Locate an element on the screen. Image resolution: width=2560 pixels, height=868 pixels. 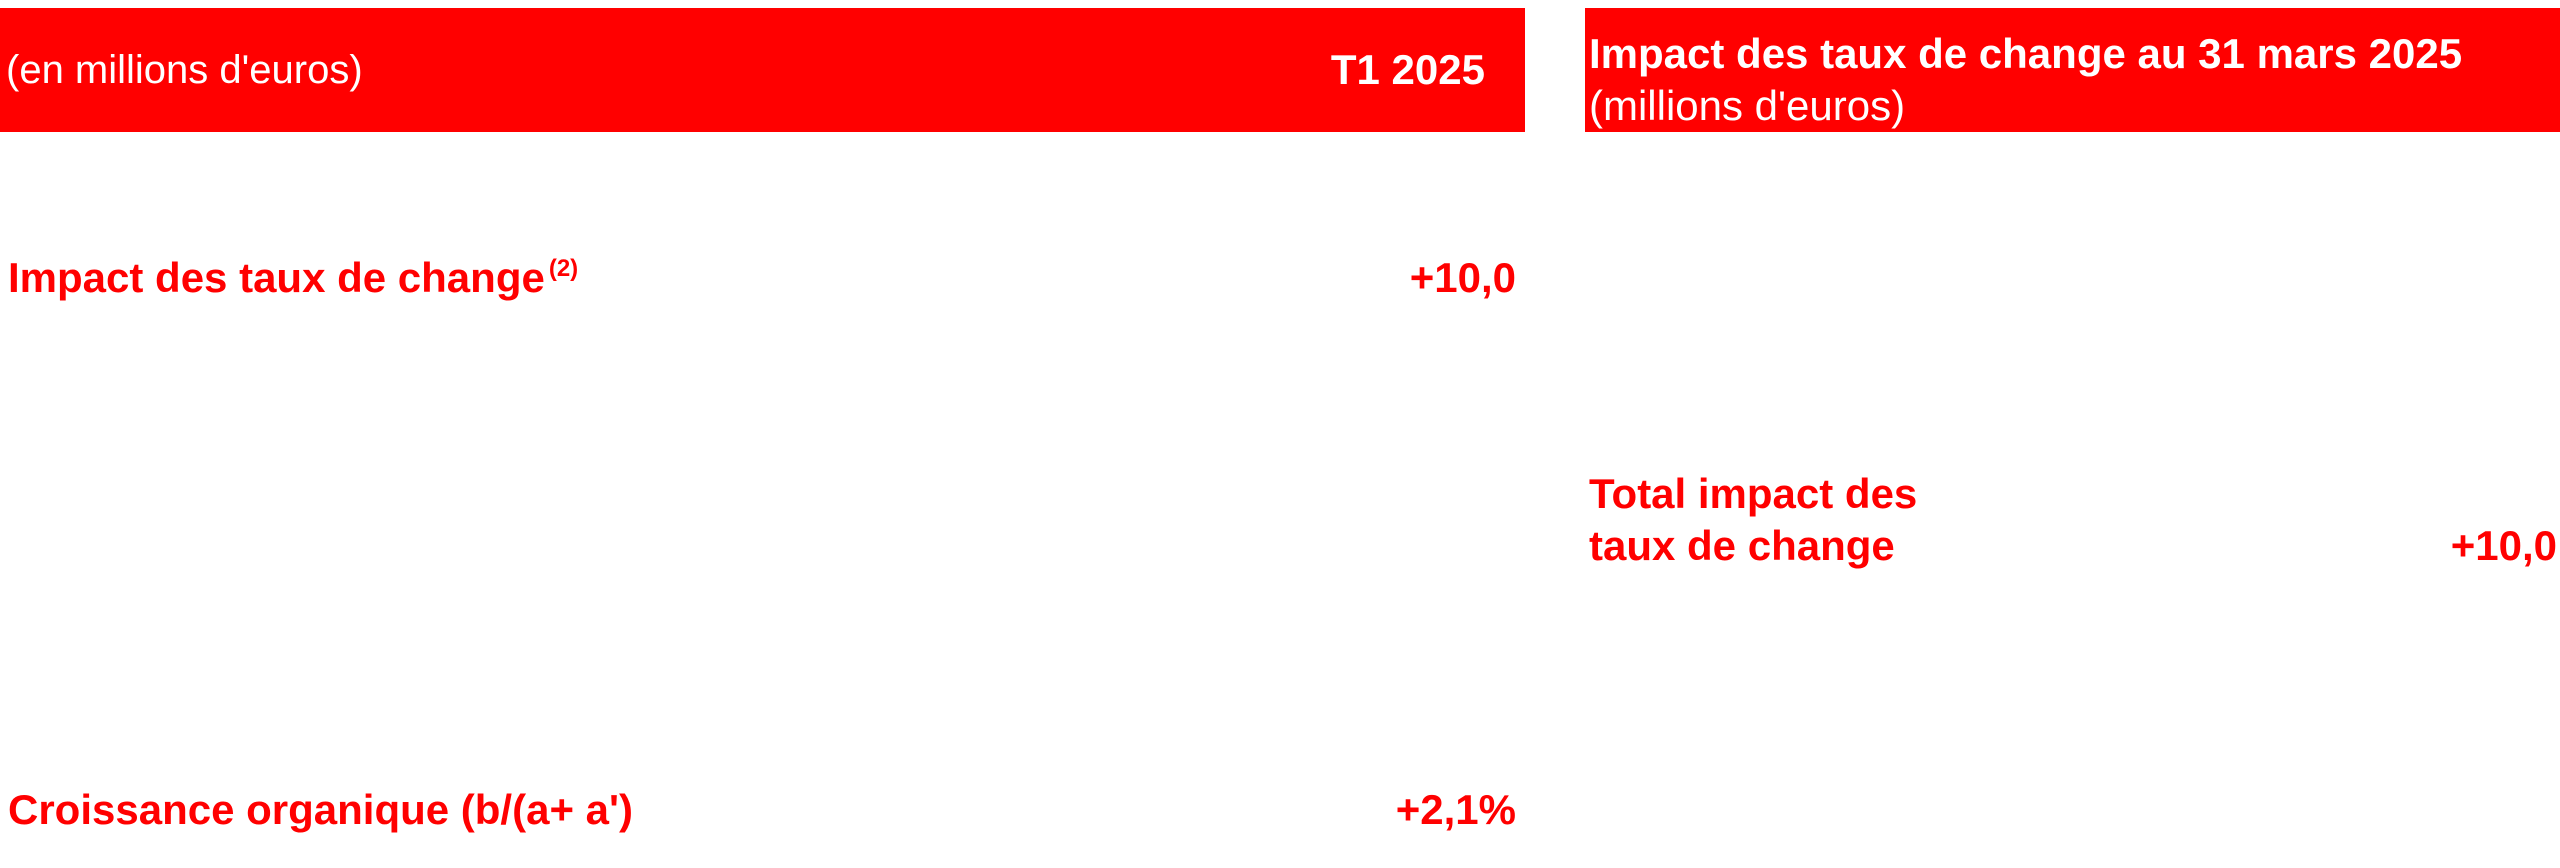
row-label: Impact des taux de change (2) is located at coordinates (293, 278).